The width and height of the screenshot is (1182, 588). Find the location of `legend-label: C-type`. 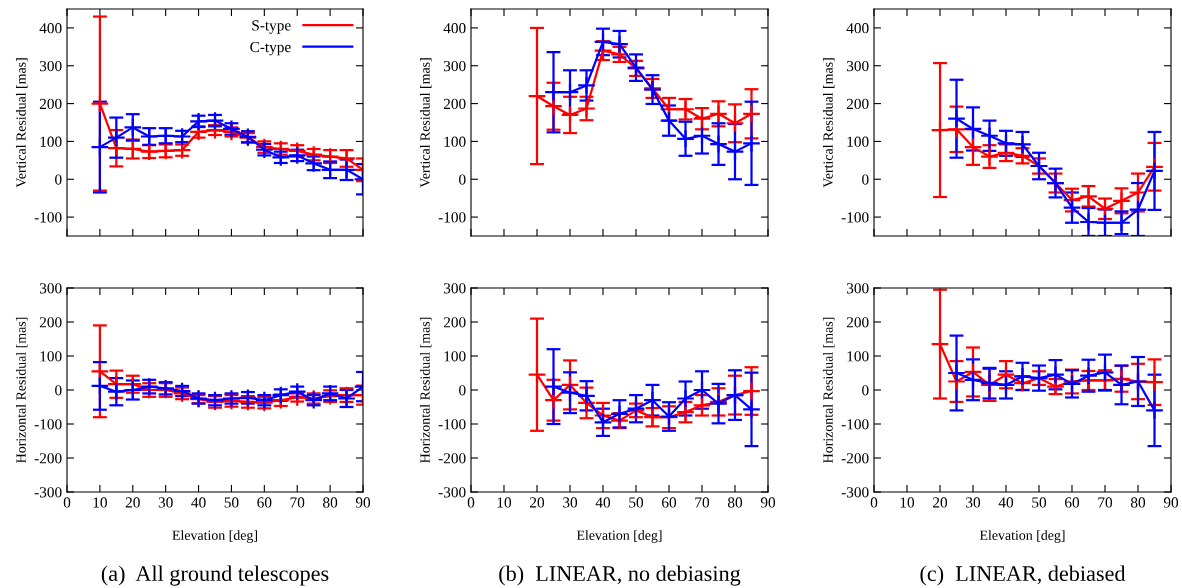

legend-label: C-type is located at coordinates (270, 48).